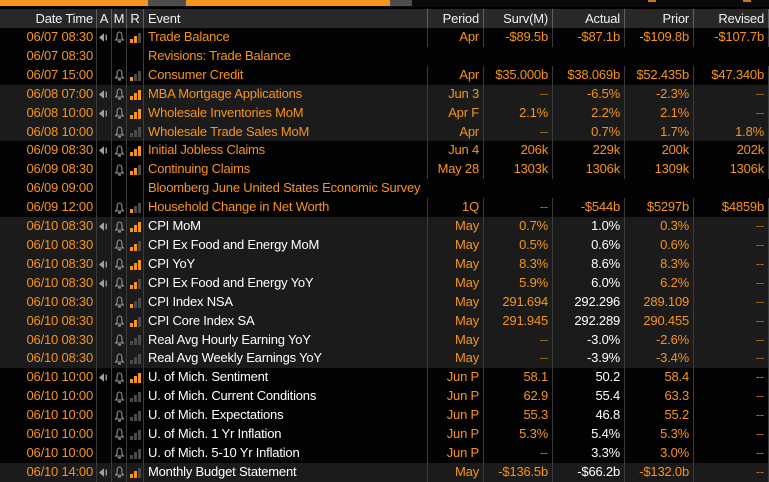  I want to click on header-revised: Revised, so click(731, 18).